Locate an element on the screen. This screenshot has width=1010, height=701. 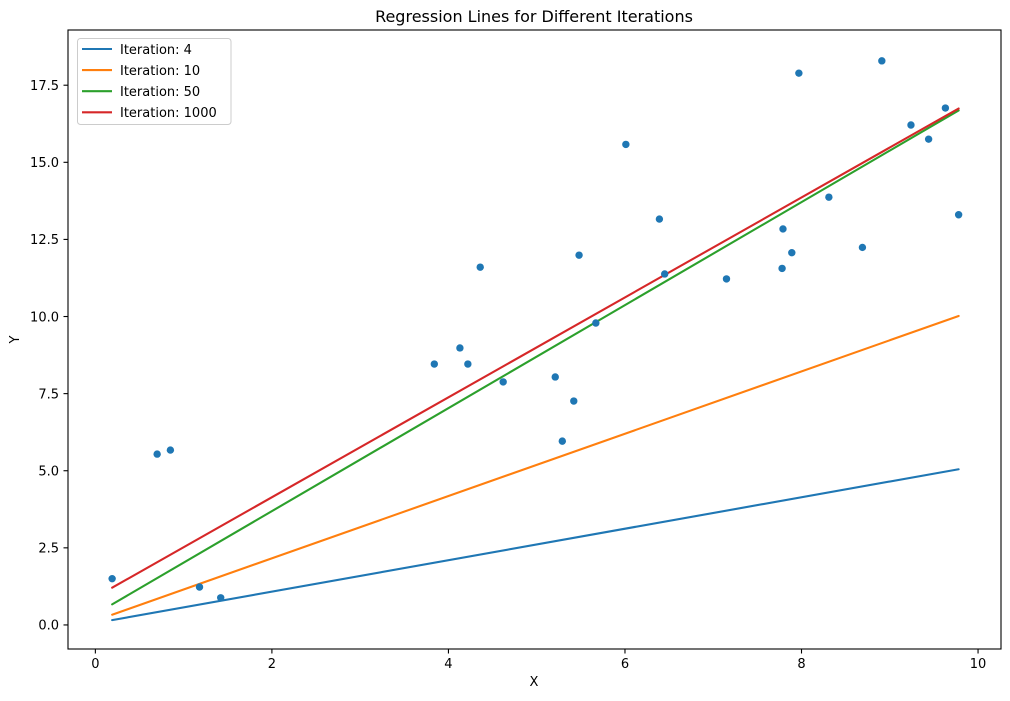
legend-entry-label: Iteration: 50 is located at coordinates (160, 92).